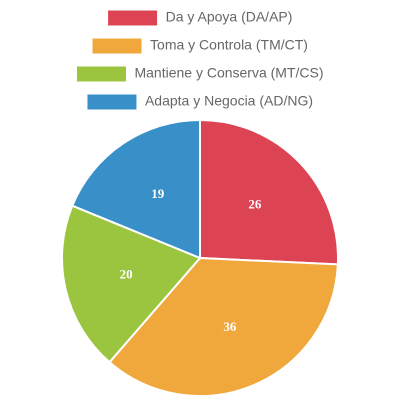 The height and width of the screenshot is (401, 401). What do you see at coordinates (158, 193) in the screenshot?
I see `slice-label: 19` at bounding box center [158, 193].